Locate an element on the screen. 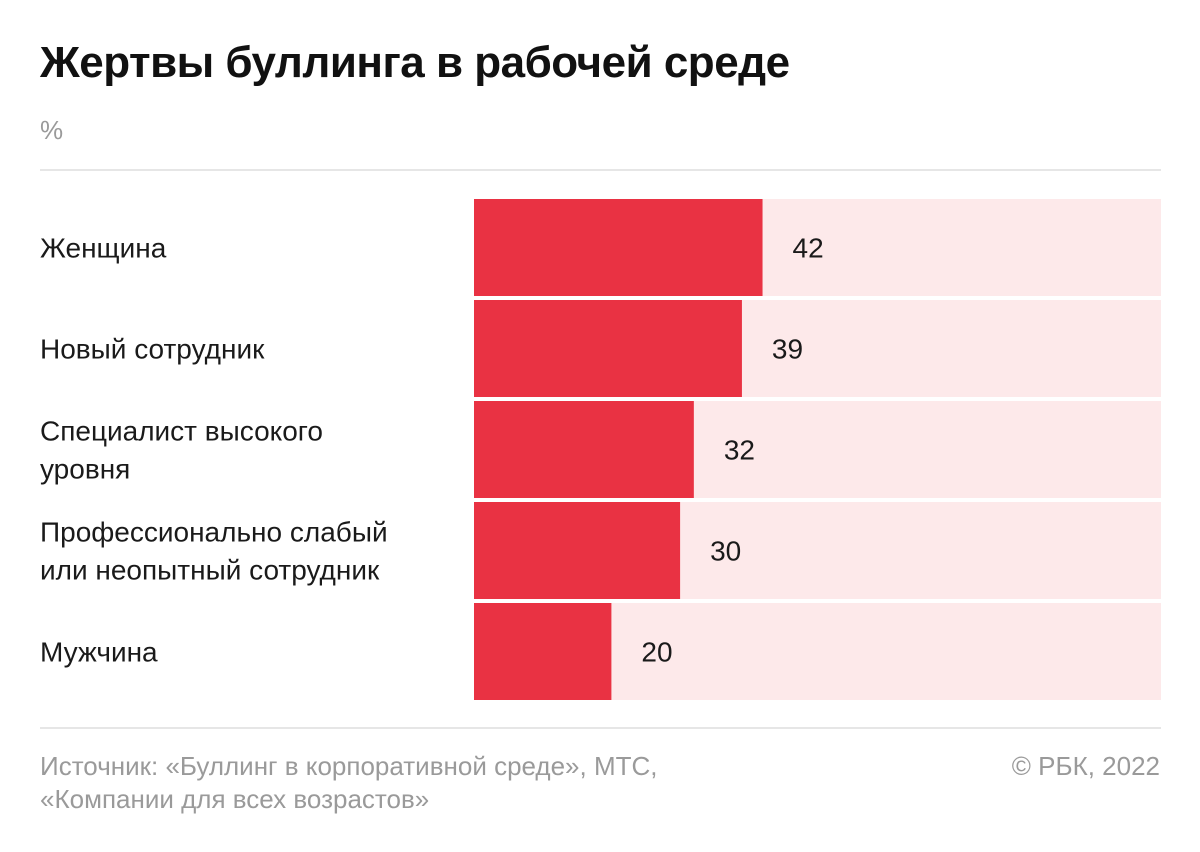 Image resolution: width=1200 pixels, height=852 pixels. category-label: Новый сотрудник is located at coordinates (152, 349).